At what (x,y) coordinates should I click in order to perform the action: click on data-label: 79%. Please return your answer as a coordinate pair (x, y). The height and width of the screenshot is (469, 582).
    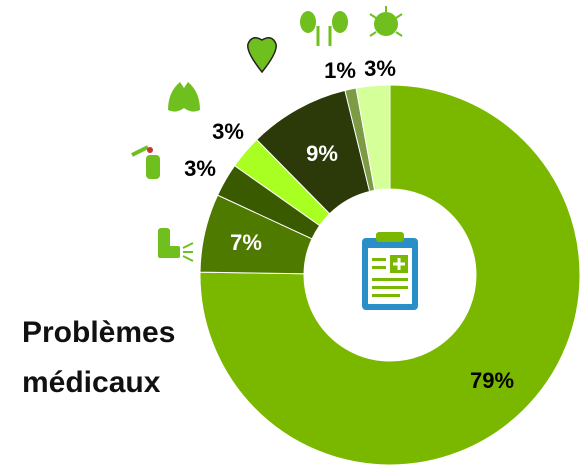
    Looking at the image, I should click on (492, 380).